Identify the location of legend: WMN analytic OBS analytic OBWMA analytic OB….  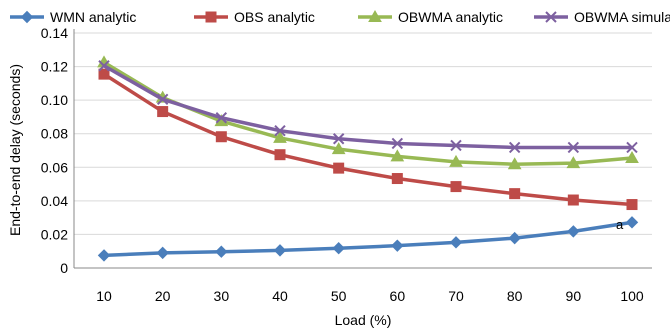
(340, 17).